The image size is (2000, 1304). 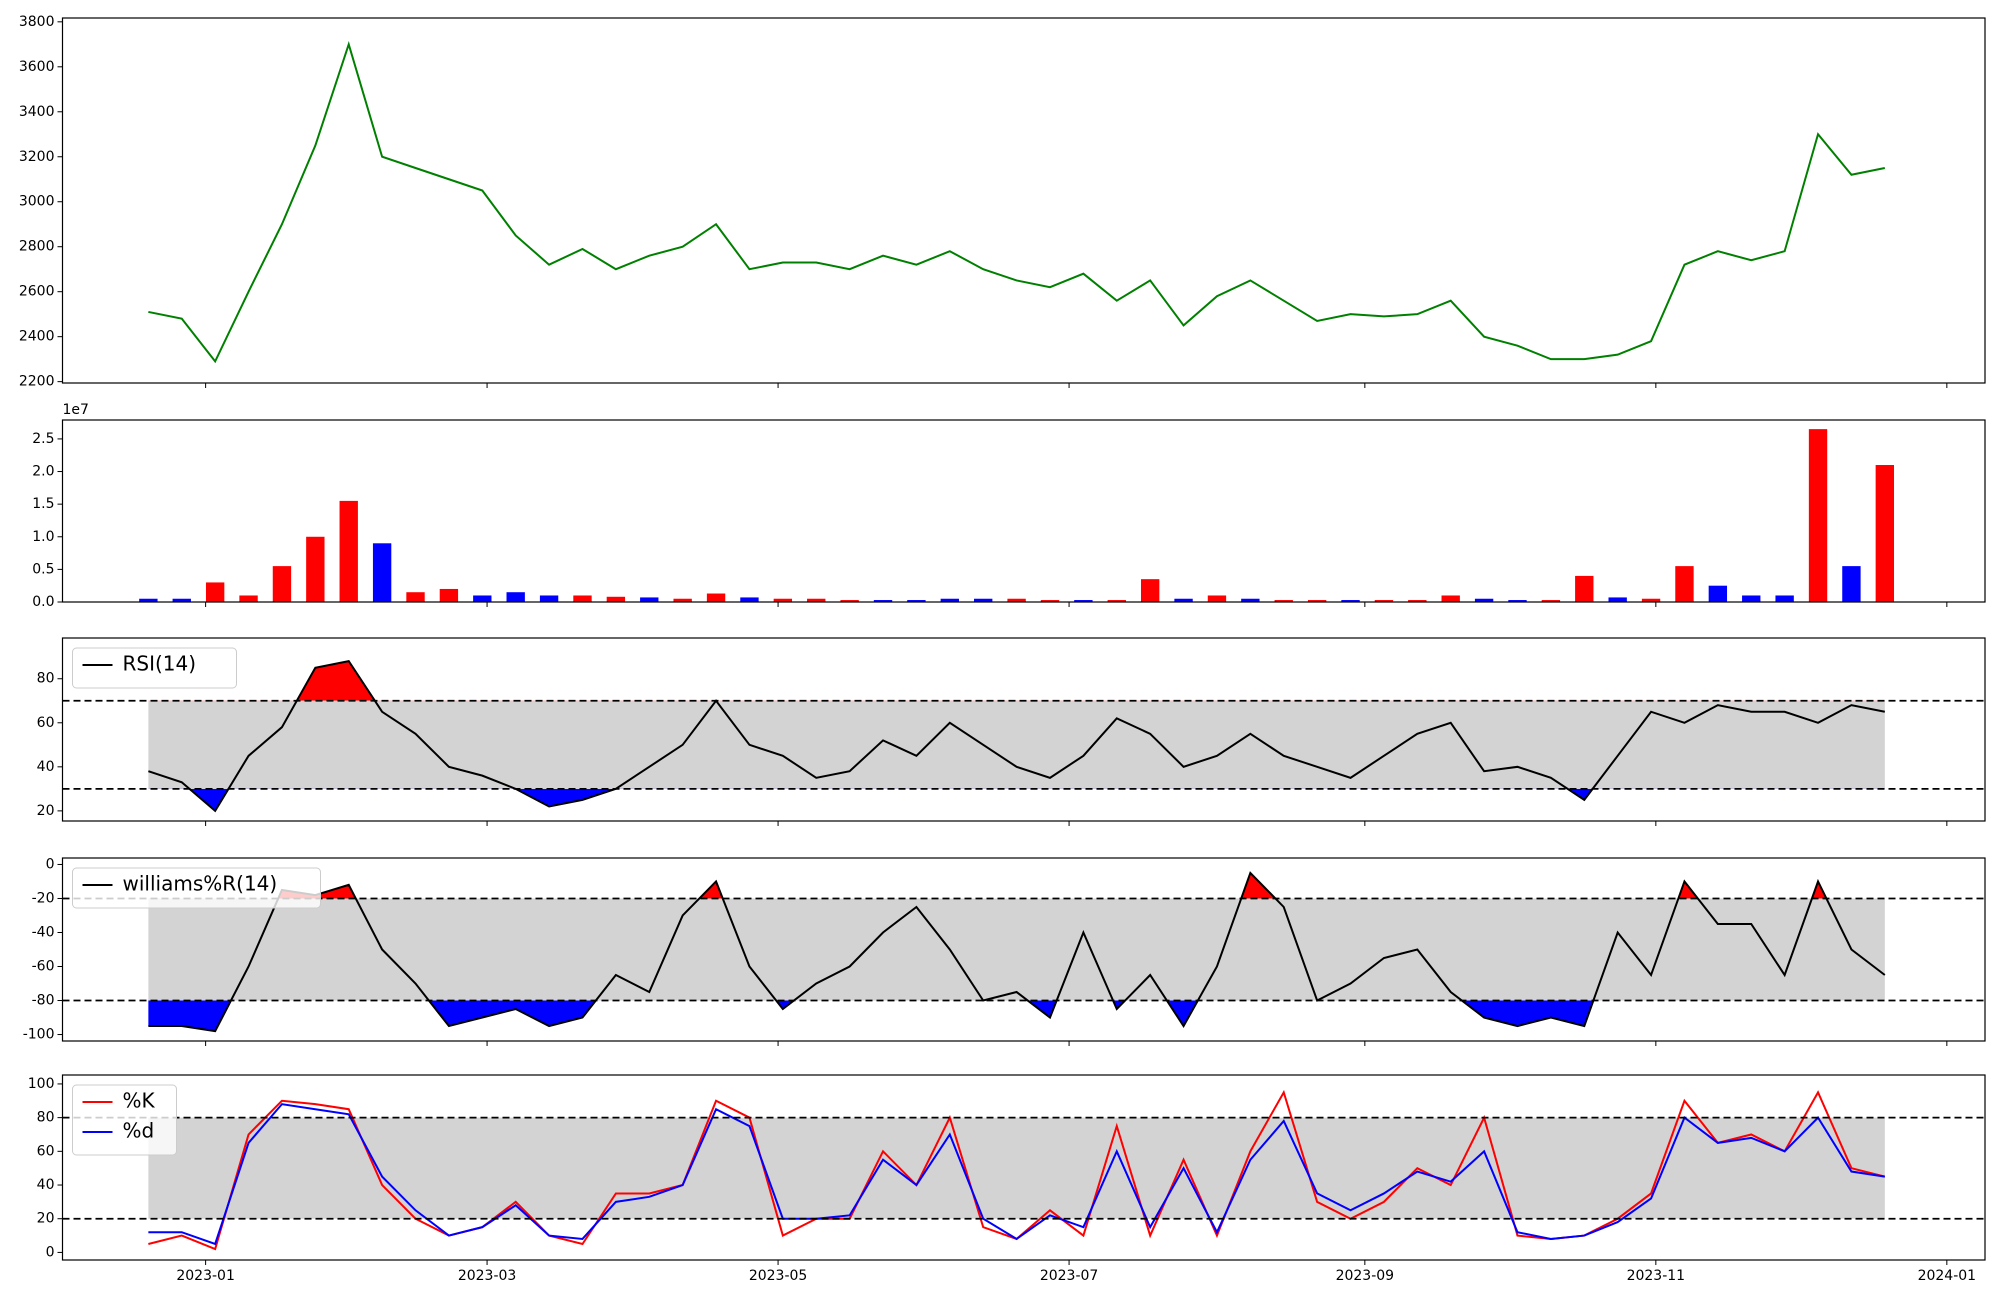 I want to click on y-tick-label: 80, so click(x=46, y=1118).